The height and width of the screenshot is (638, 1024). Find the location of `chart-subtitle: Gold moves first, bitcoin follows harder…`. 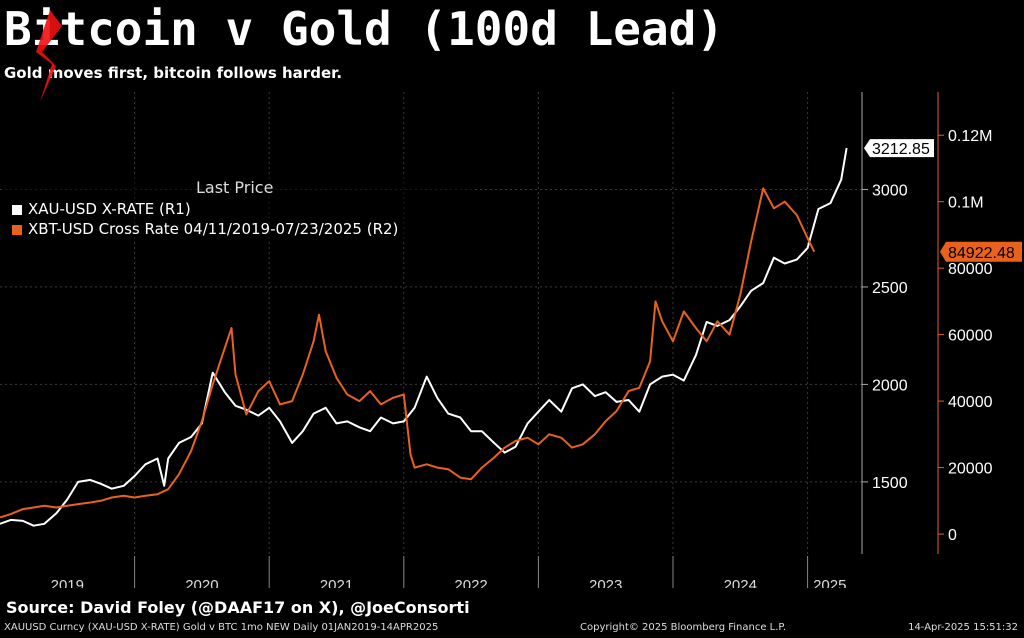

chart-subtitle: Gold moves first, bitcoin follows harder… is located at coordinates (173, 73).